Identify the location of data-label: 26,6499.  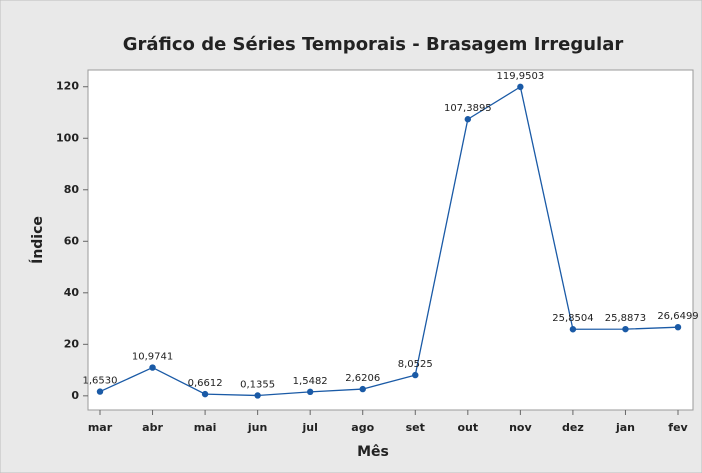
(677, 316).